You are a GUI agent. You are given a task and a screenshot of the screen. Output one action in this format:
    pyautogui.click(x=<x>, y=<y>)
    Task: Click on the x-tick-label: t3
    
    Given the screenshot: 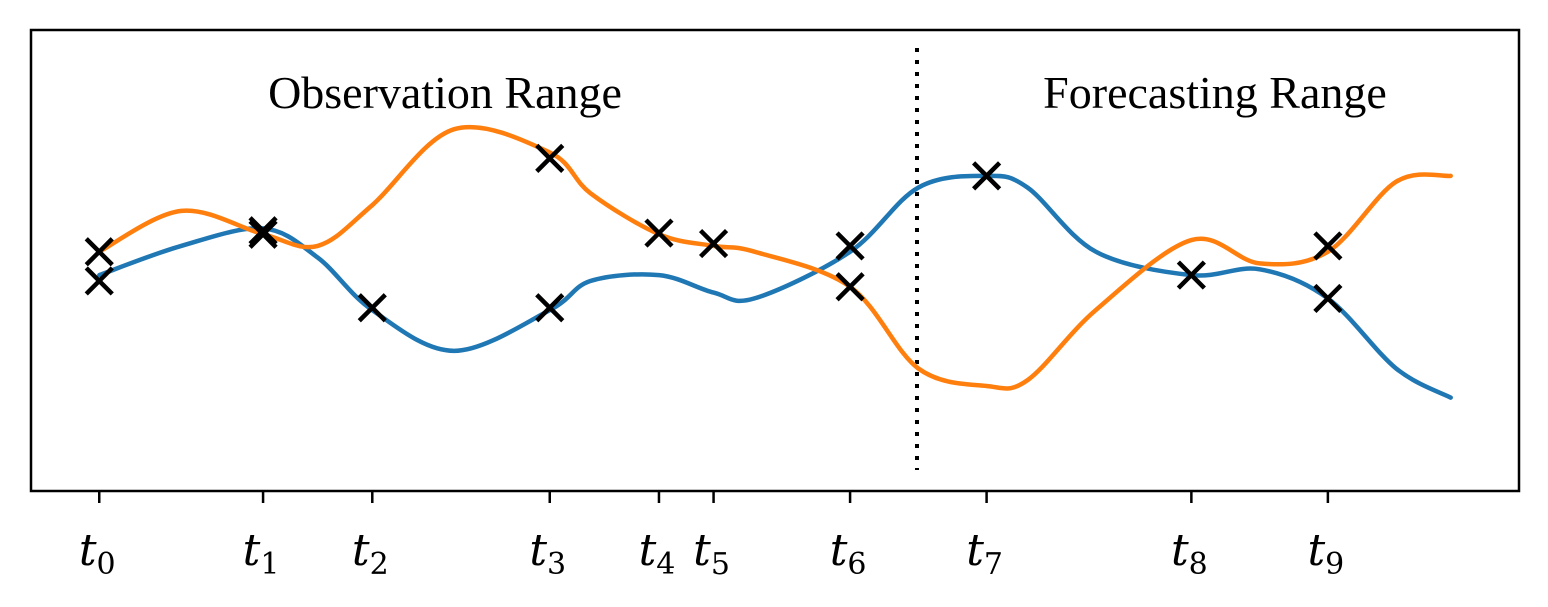 What is the action you would take?
    pyautogui.click(x=547, y=553)
    